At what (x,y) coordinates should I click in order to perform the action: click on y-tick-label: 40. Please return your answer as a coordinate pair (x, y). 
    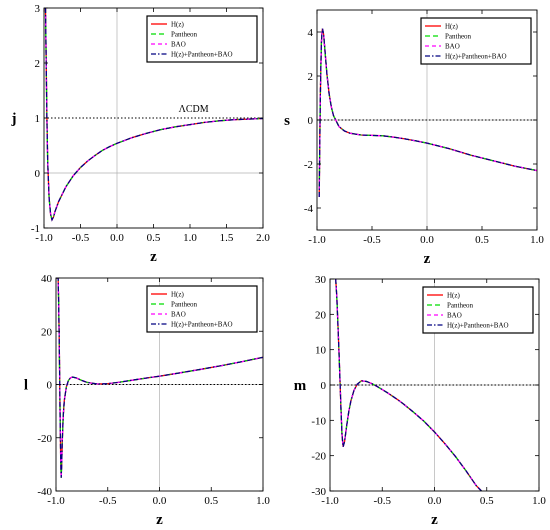
    Looking at the image, I should click on (47, 279).